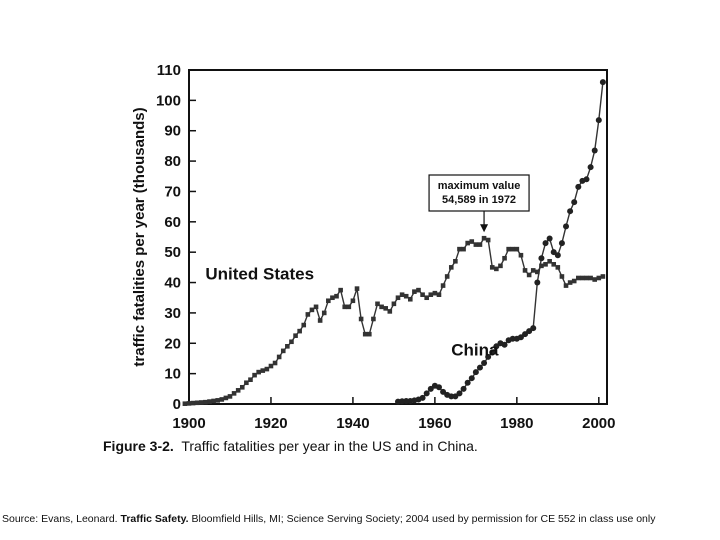 This screenshot has height=540, width=720. I want to click on y-tick-label: 20, so click(172, 343).